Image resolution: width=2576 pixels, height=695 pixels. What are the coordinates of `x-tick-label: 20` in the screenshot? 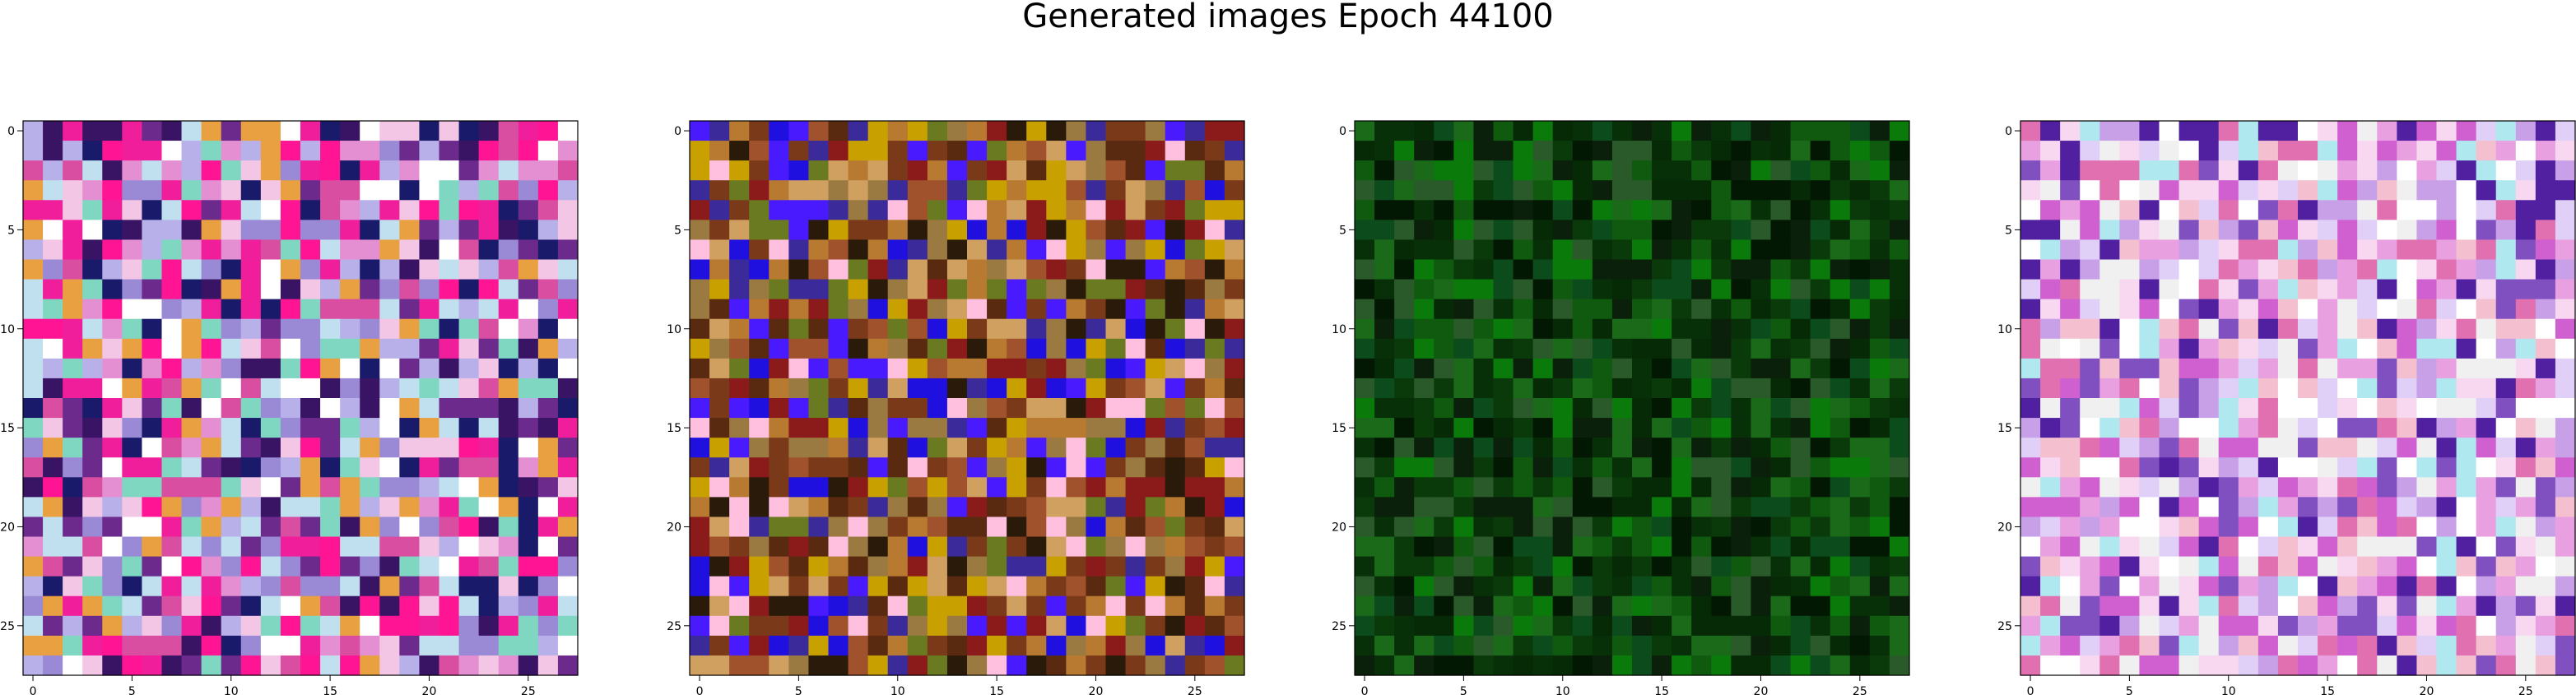 It's located at (1762, 690).